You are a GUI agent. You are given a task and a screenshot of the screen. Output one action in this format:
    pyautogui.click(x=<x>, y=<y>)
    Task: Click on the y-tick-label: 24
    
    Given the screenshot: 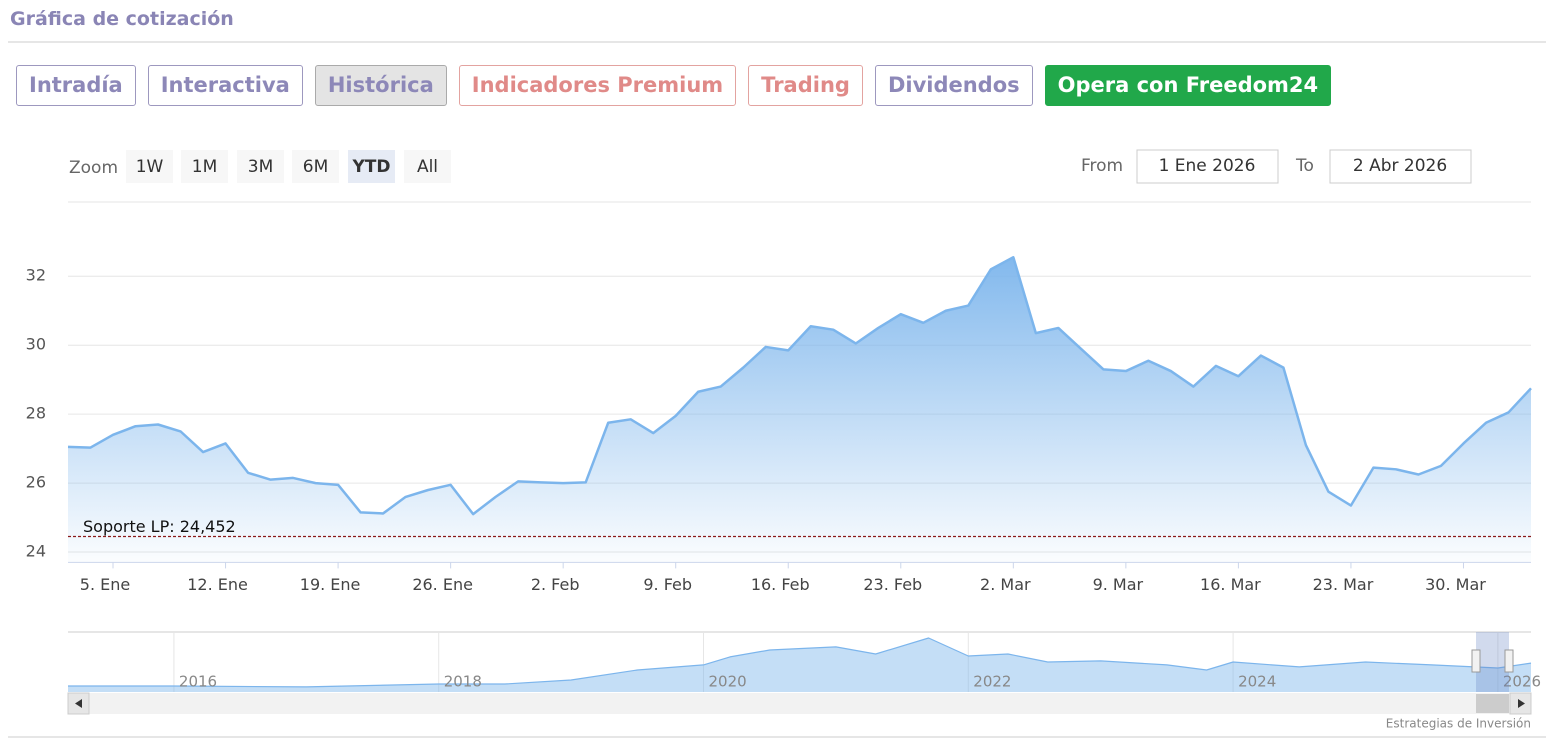 What is the action you would take?
    pyautogui.click(x=36, y=551)
    